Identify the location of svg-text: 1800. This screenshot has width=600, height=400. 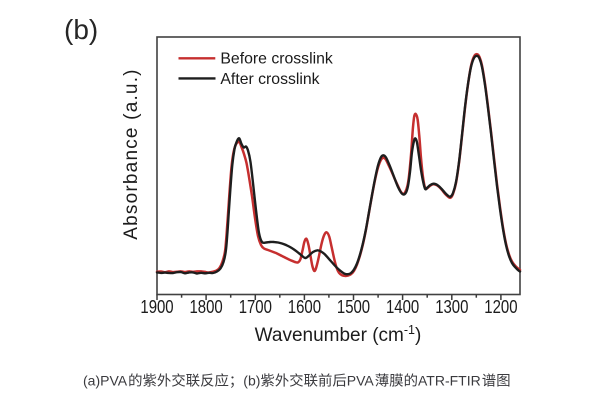
(205, 307).